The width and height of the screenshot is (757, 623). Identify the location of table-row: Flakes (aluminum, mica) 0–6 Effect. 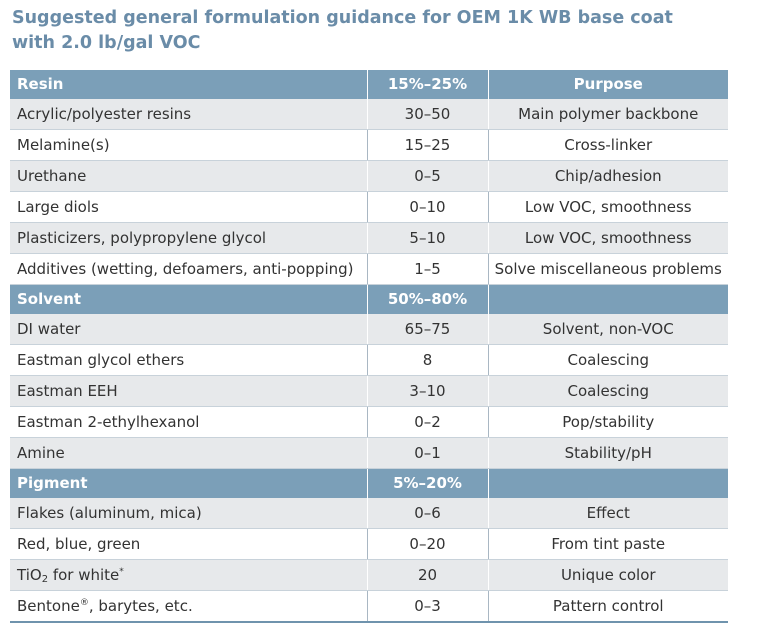
(369, 513).